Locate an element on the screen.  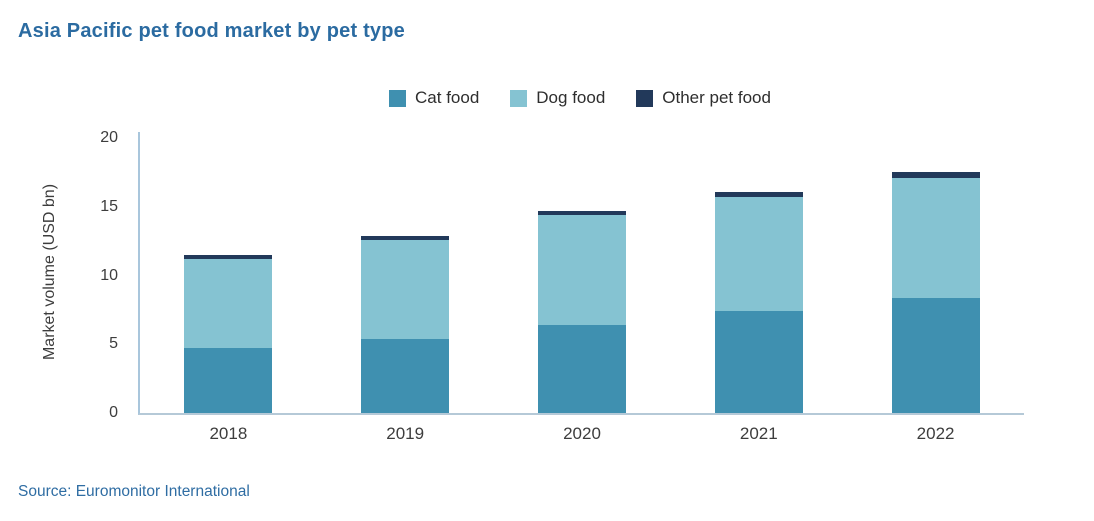
x-axis-label-2022: 2022 is located at coordinates (935, 433).